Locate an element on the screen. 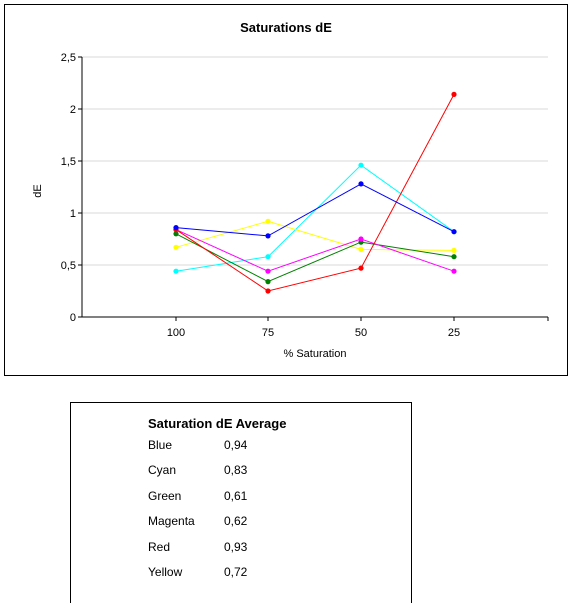 The height and width of the screenshot is (603, 576). x-tick-label: 100 is located at coordinates (176, 333).